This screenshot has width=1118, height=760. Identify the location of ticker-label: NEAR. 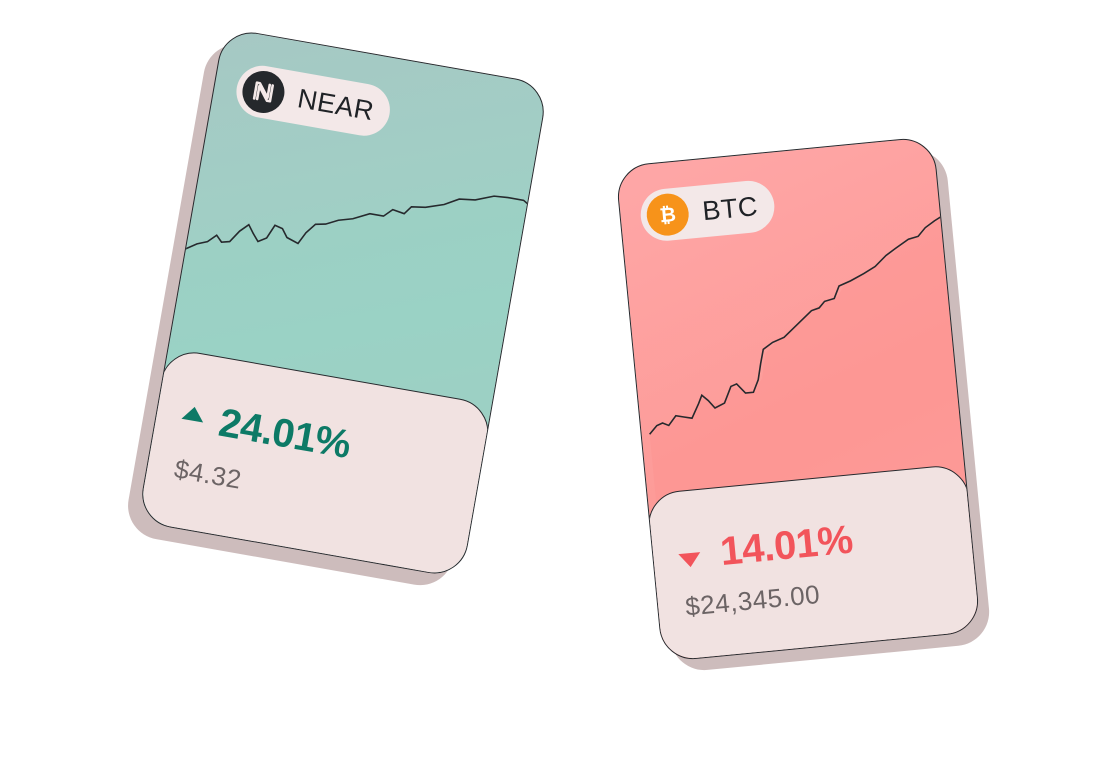
(336, 104).